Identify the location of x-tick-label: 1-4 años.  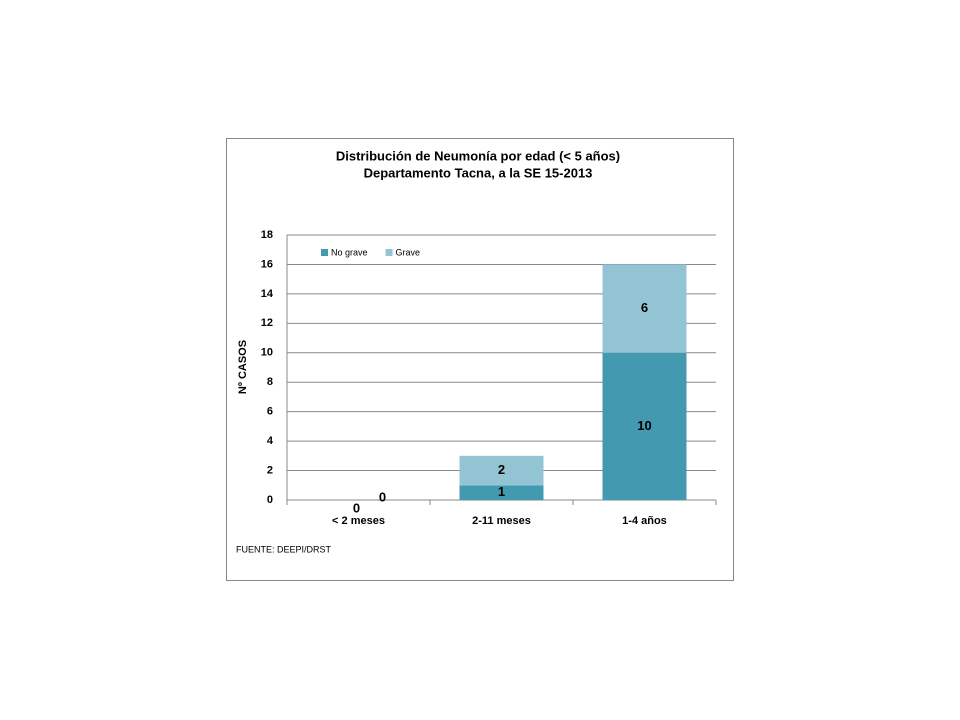
(644, 521).